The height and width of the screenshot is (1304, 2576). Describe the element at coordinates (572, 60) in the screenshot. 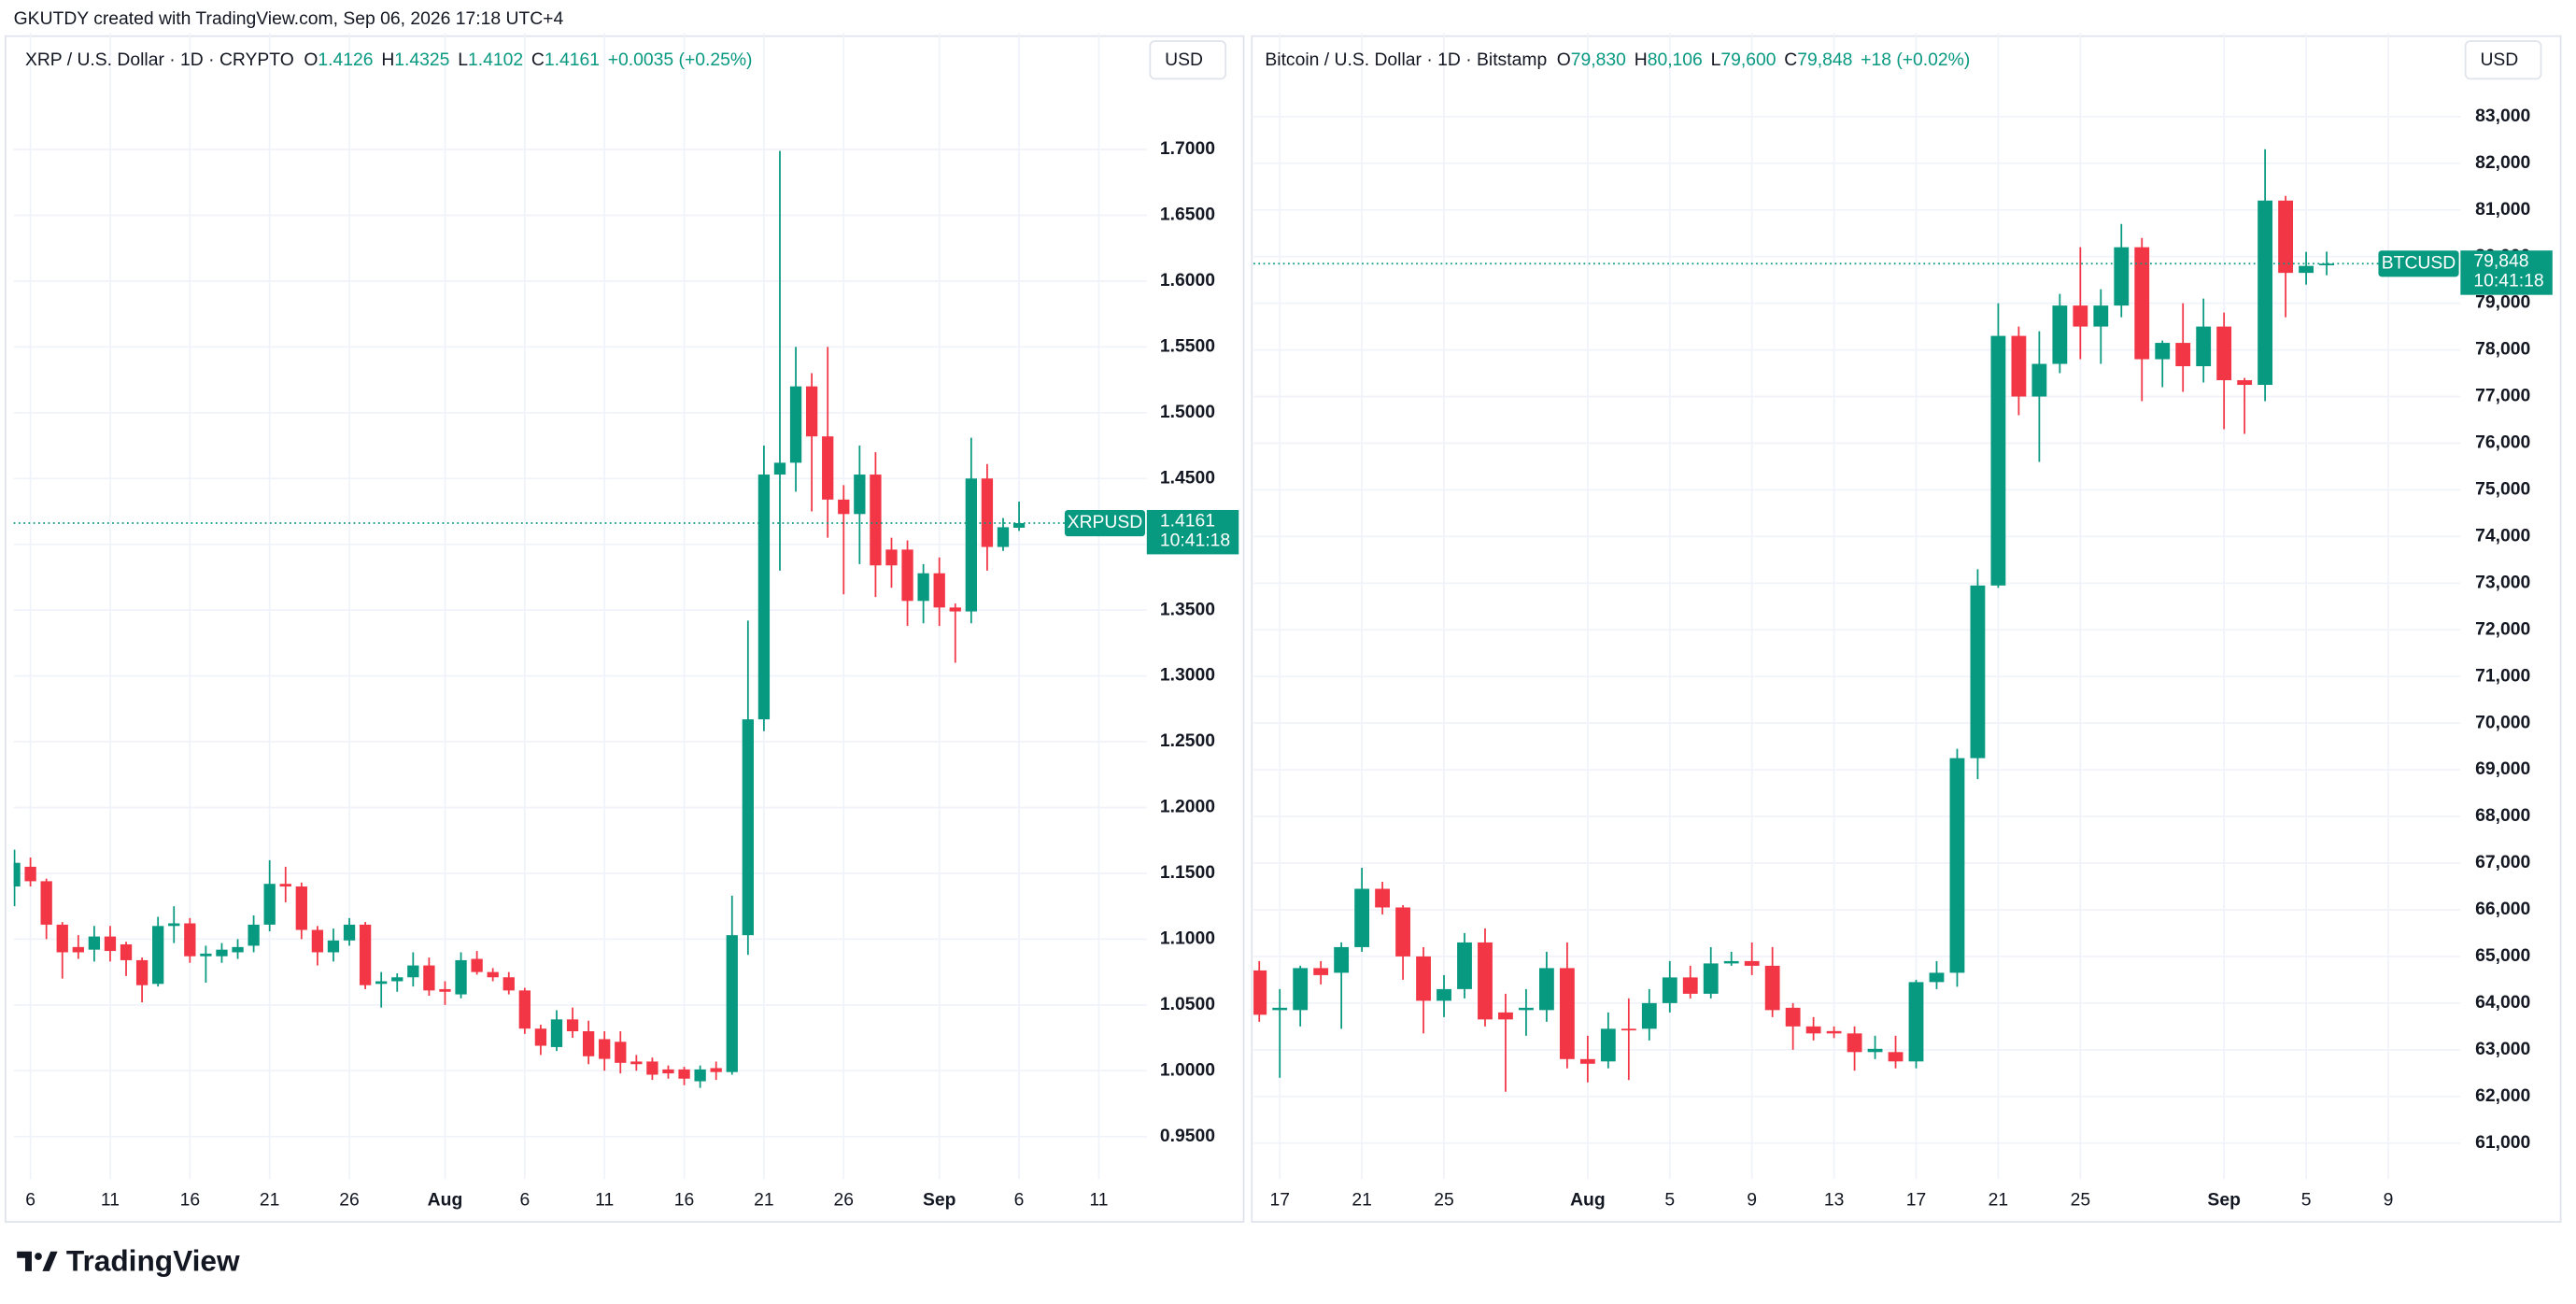

I see `ohlc-value: 1.4161` at that location.